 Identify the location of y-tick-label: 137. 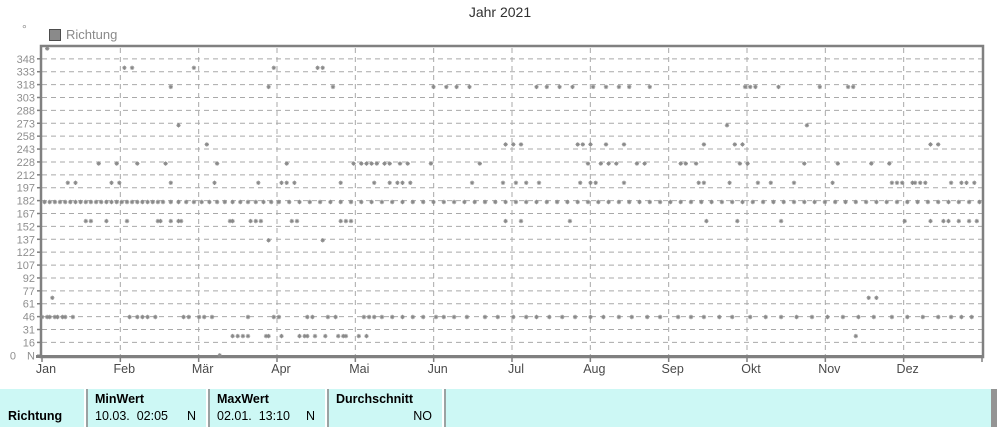
(26, 240).